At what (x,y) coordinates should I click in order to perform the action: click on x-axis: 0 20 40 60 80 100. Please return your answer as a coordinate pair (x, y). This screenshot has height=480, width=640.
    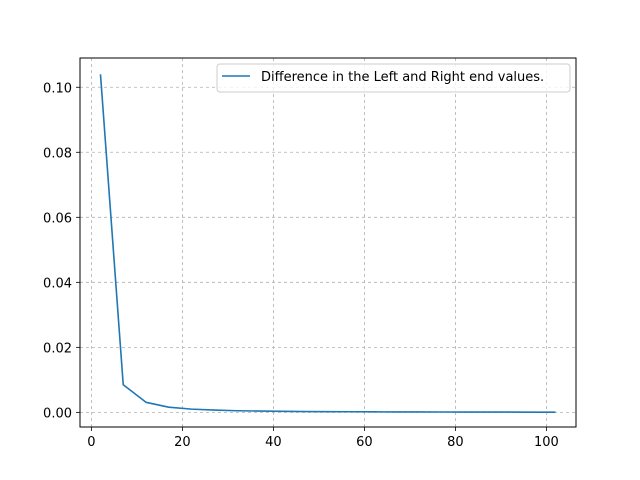
    Looking at the image, I should click on (323, 438).